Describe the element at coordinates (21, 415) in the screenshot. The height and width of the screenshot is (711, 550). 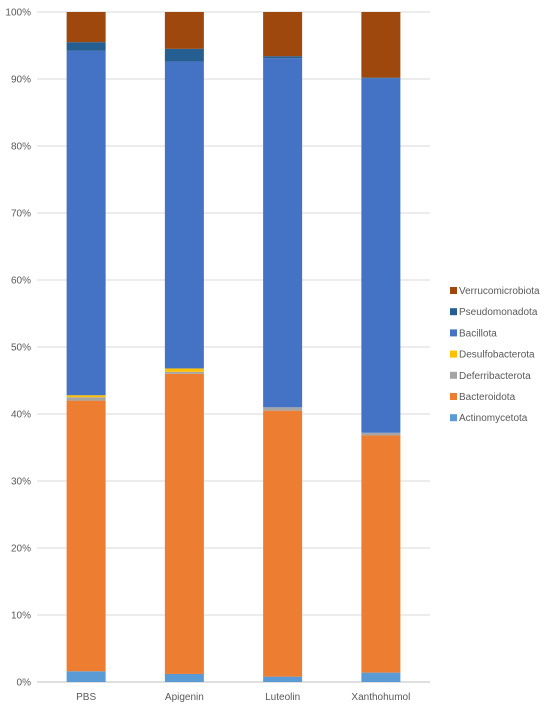
I see `y-tick-label: 40%` at that location.